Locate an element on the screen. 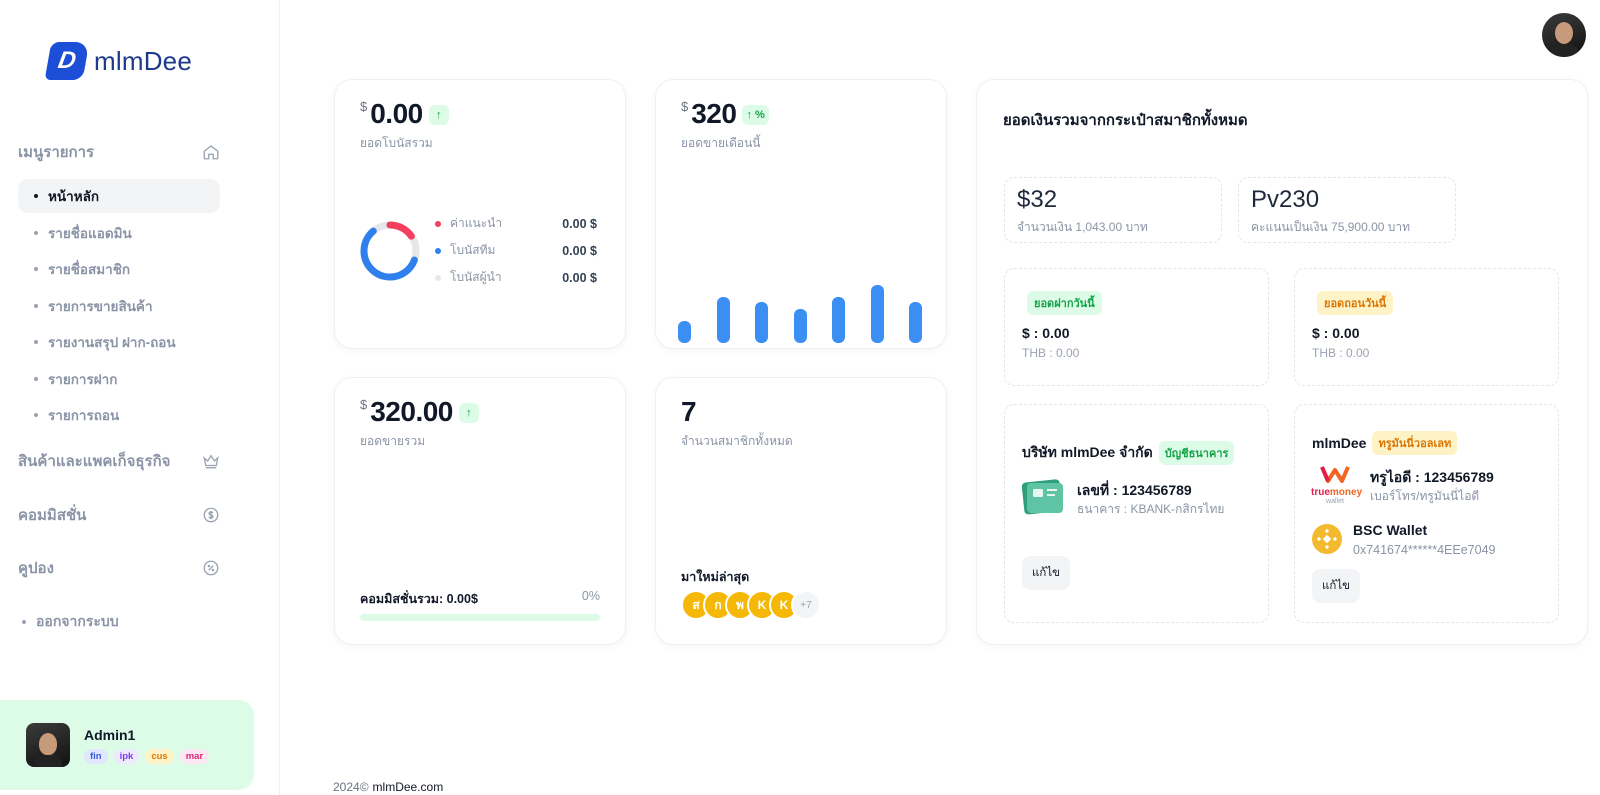  menu-section-products: สินค้าและแพคเก็จธุรกิจ is located at coordinates (119, 461).